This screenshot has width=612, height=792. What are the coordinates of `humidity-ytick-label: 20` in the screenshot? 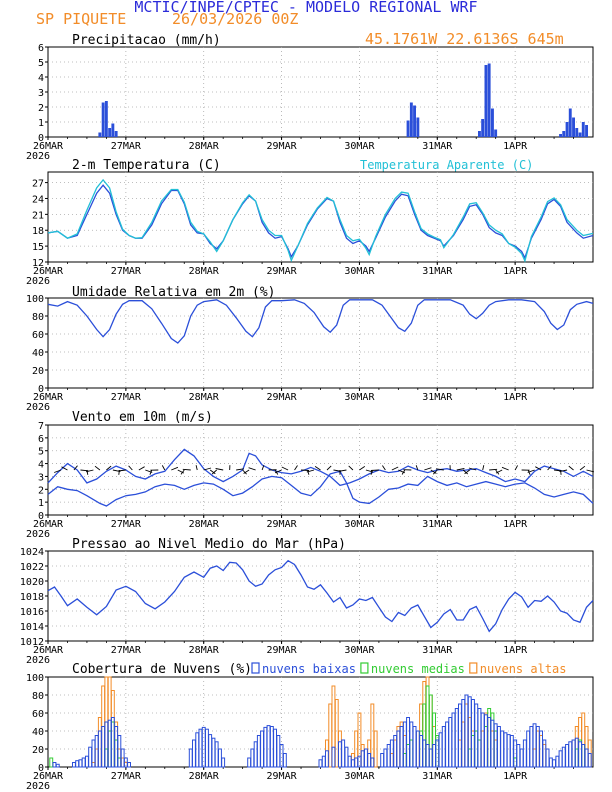 It's located at (38, 371).